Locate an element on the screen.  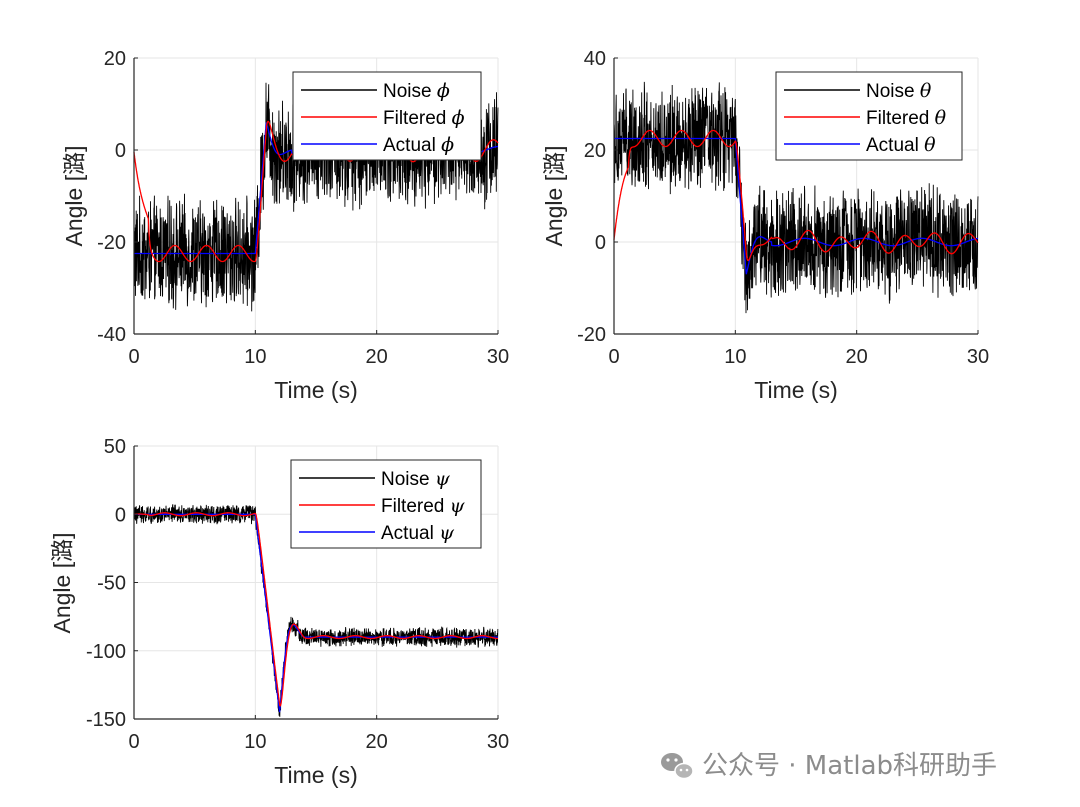
legend: Noise ψ Filtered ψ Actual ψ is located at coordinates (386, 504).